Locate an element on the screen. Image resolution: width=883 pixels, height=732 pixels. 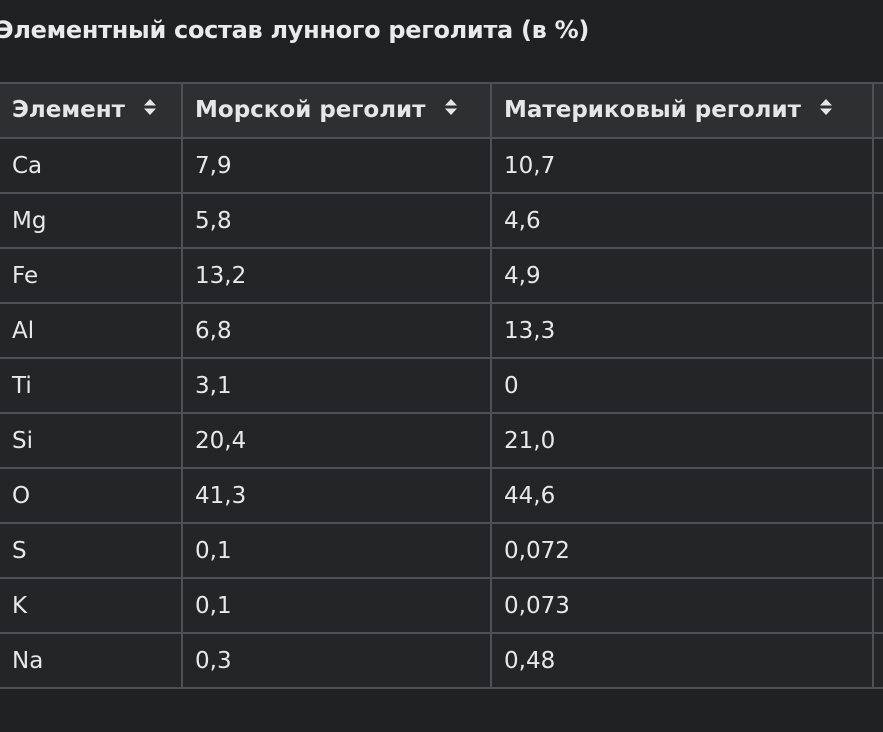
column-header-mare-regolith: Морской реголит is located at coordinates (336, 110).